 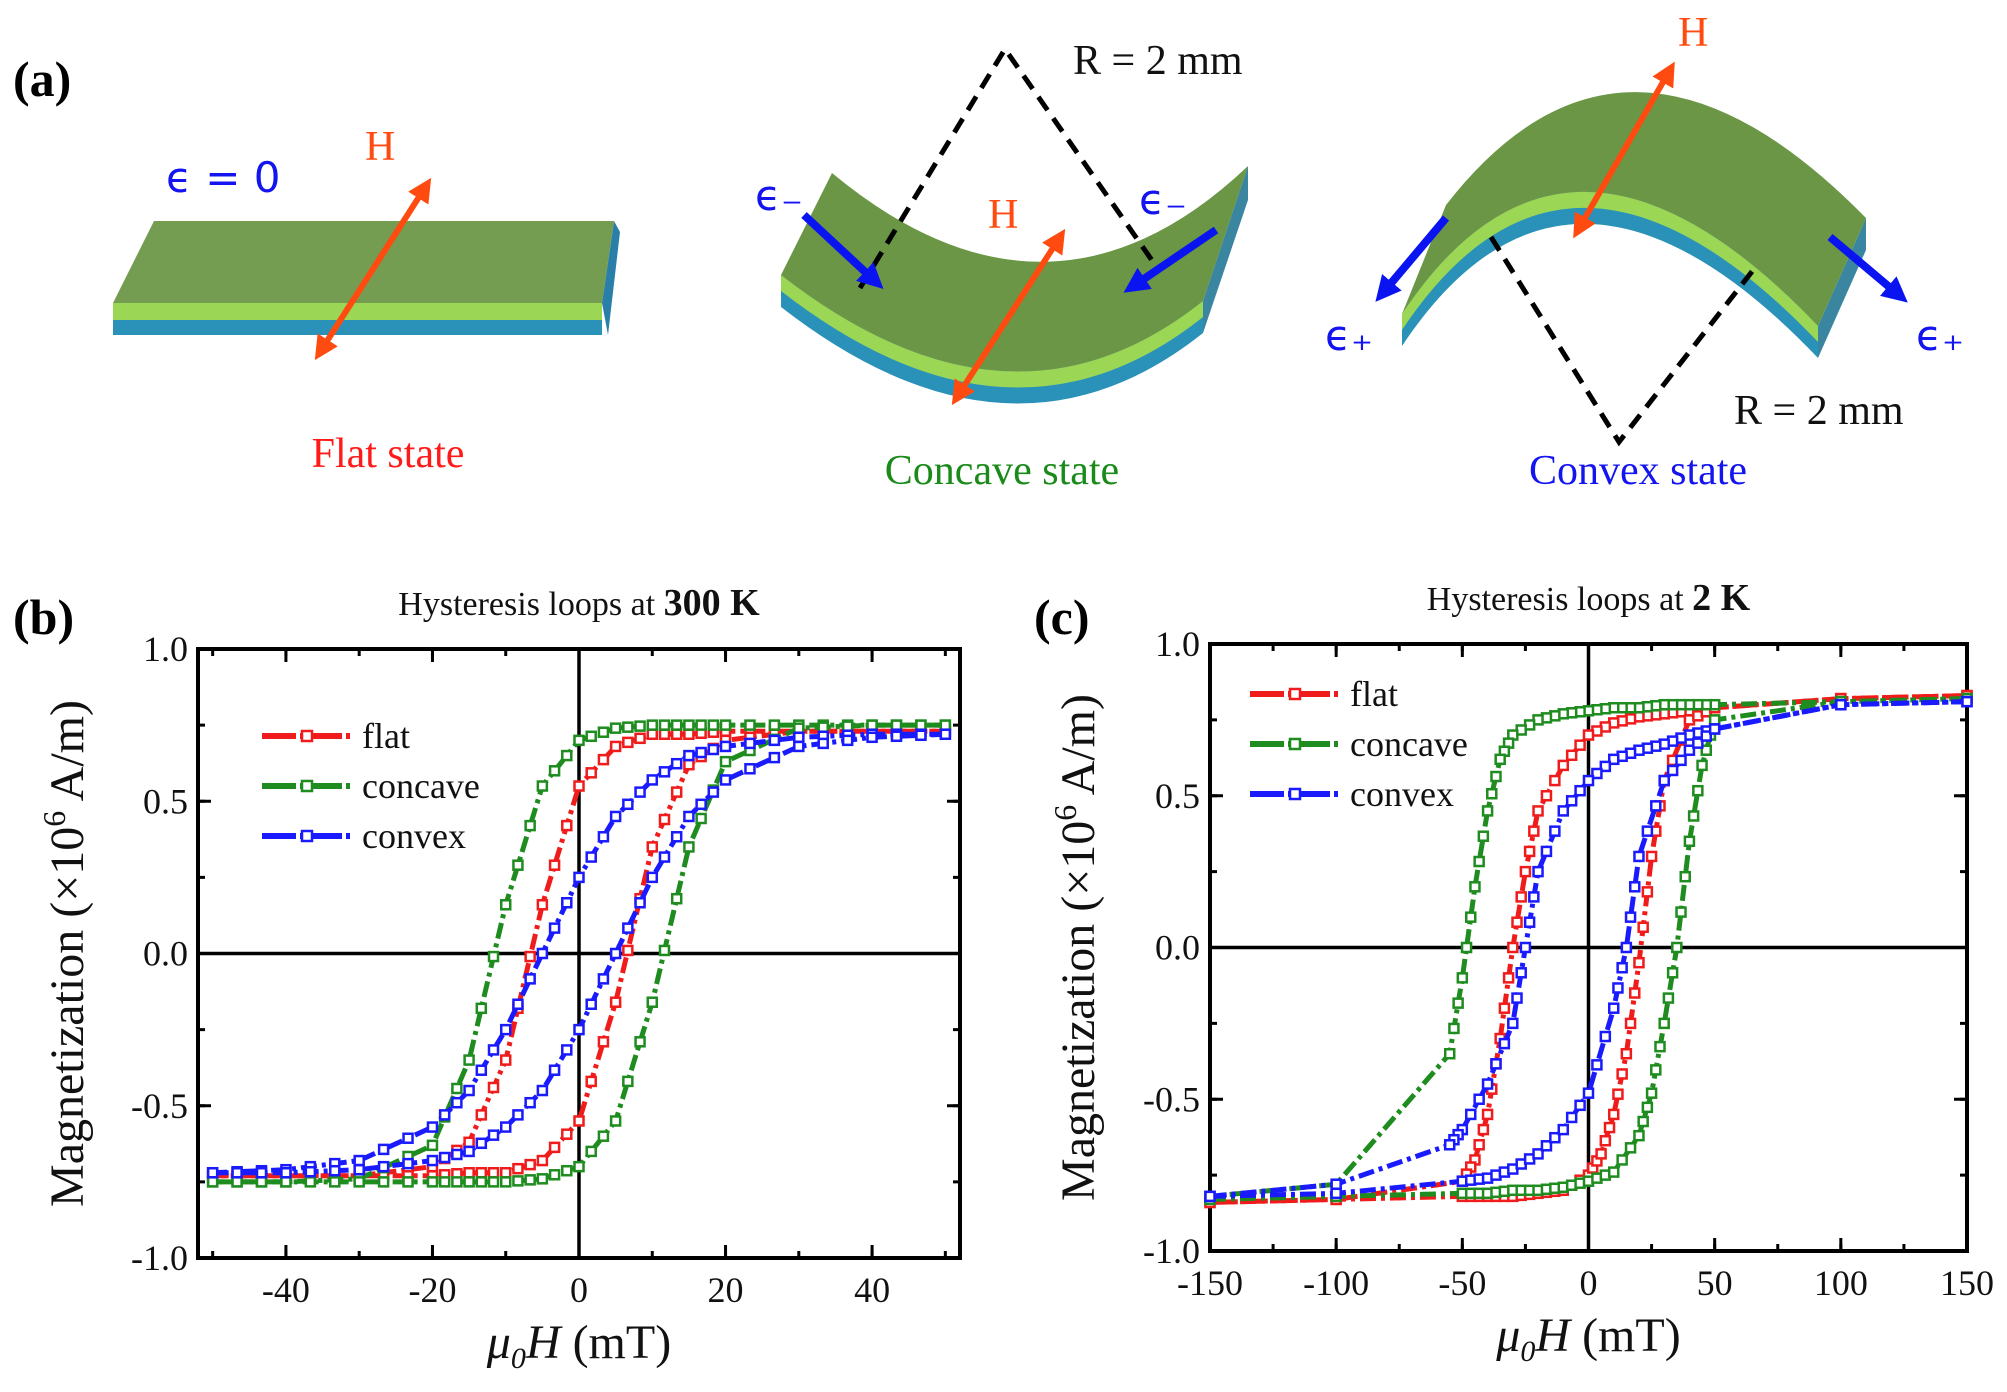 What do you see at coordinates (779, 195) in the screenshot?
I see `concave-strain-left-label: ϵ₋` at bounding box center [779, 195].